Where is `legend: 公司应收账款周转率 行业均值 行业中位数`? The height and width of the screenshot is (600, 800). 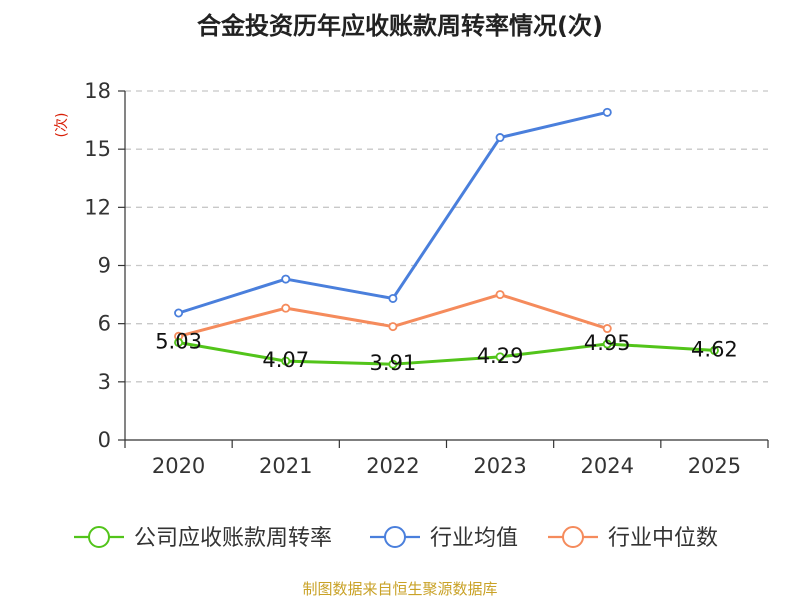 legend: 公司应收账款周转率 行业均值 行业中位数 is located at coordinates (396, 538).